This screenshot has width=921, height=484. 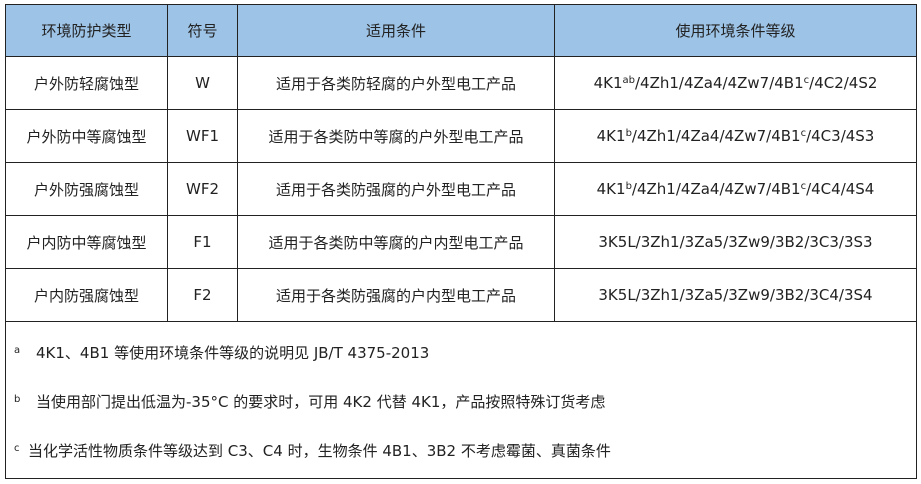 What do you see at coordinates (86, 189) in the screenshot?
I see `cell-type: 户外防强腐蚀型` at bounding box center [86, 189].